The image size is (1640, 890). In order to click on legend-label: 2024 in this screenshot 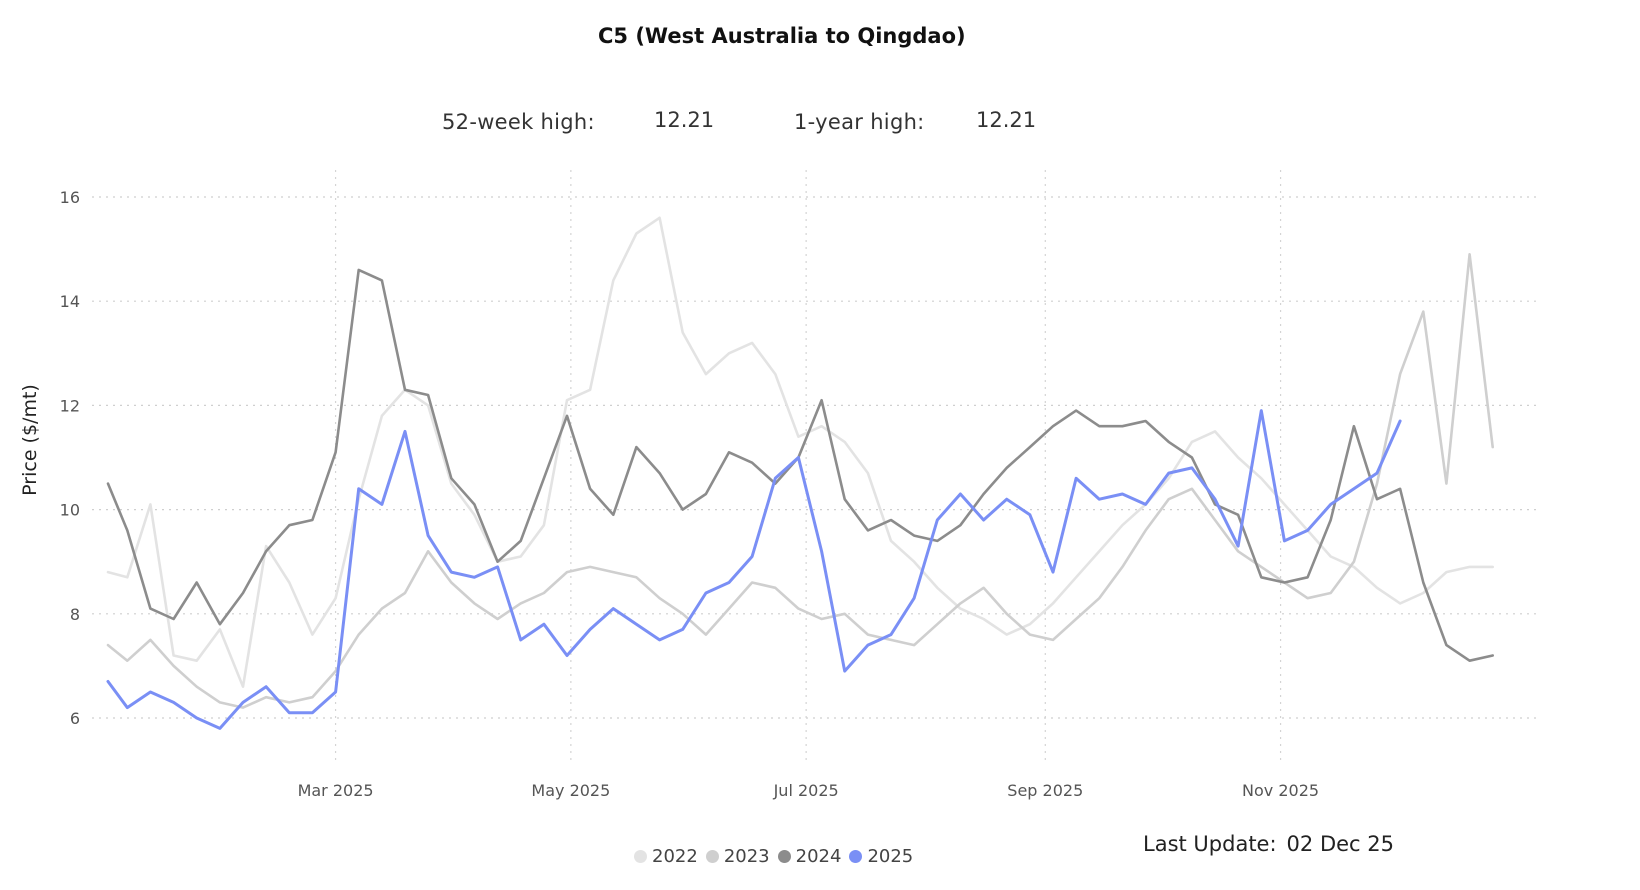, I will do `click(818, 856)`.